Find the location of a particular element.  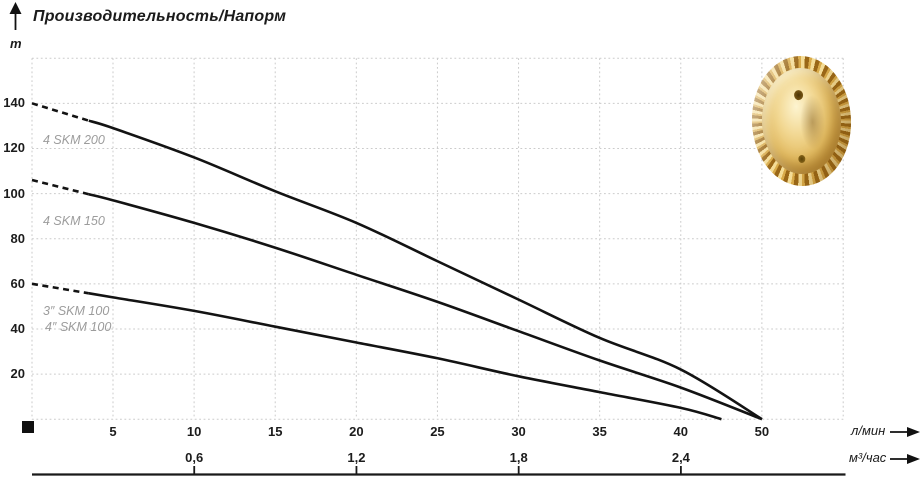

x-axis-lmin-arrow-icon is located at coordinates (905, 432).